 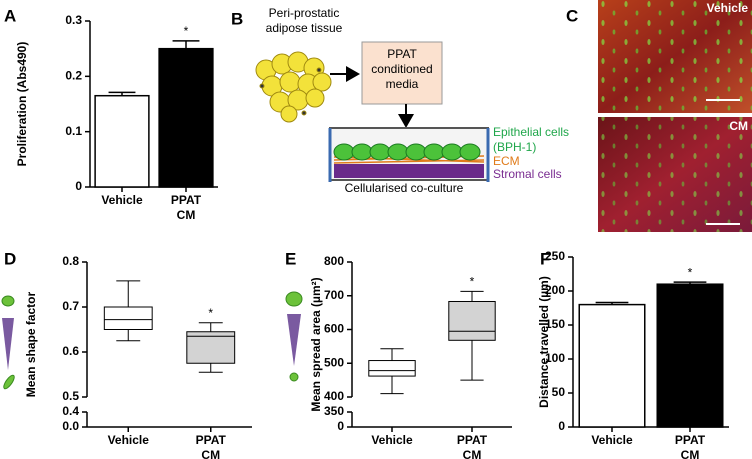 I want to click on diagram-caption: Cellularised co-culture, so click(x=404, y=188).